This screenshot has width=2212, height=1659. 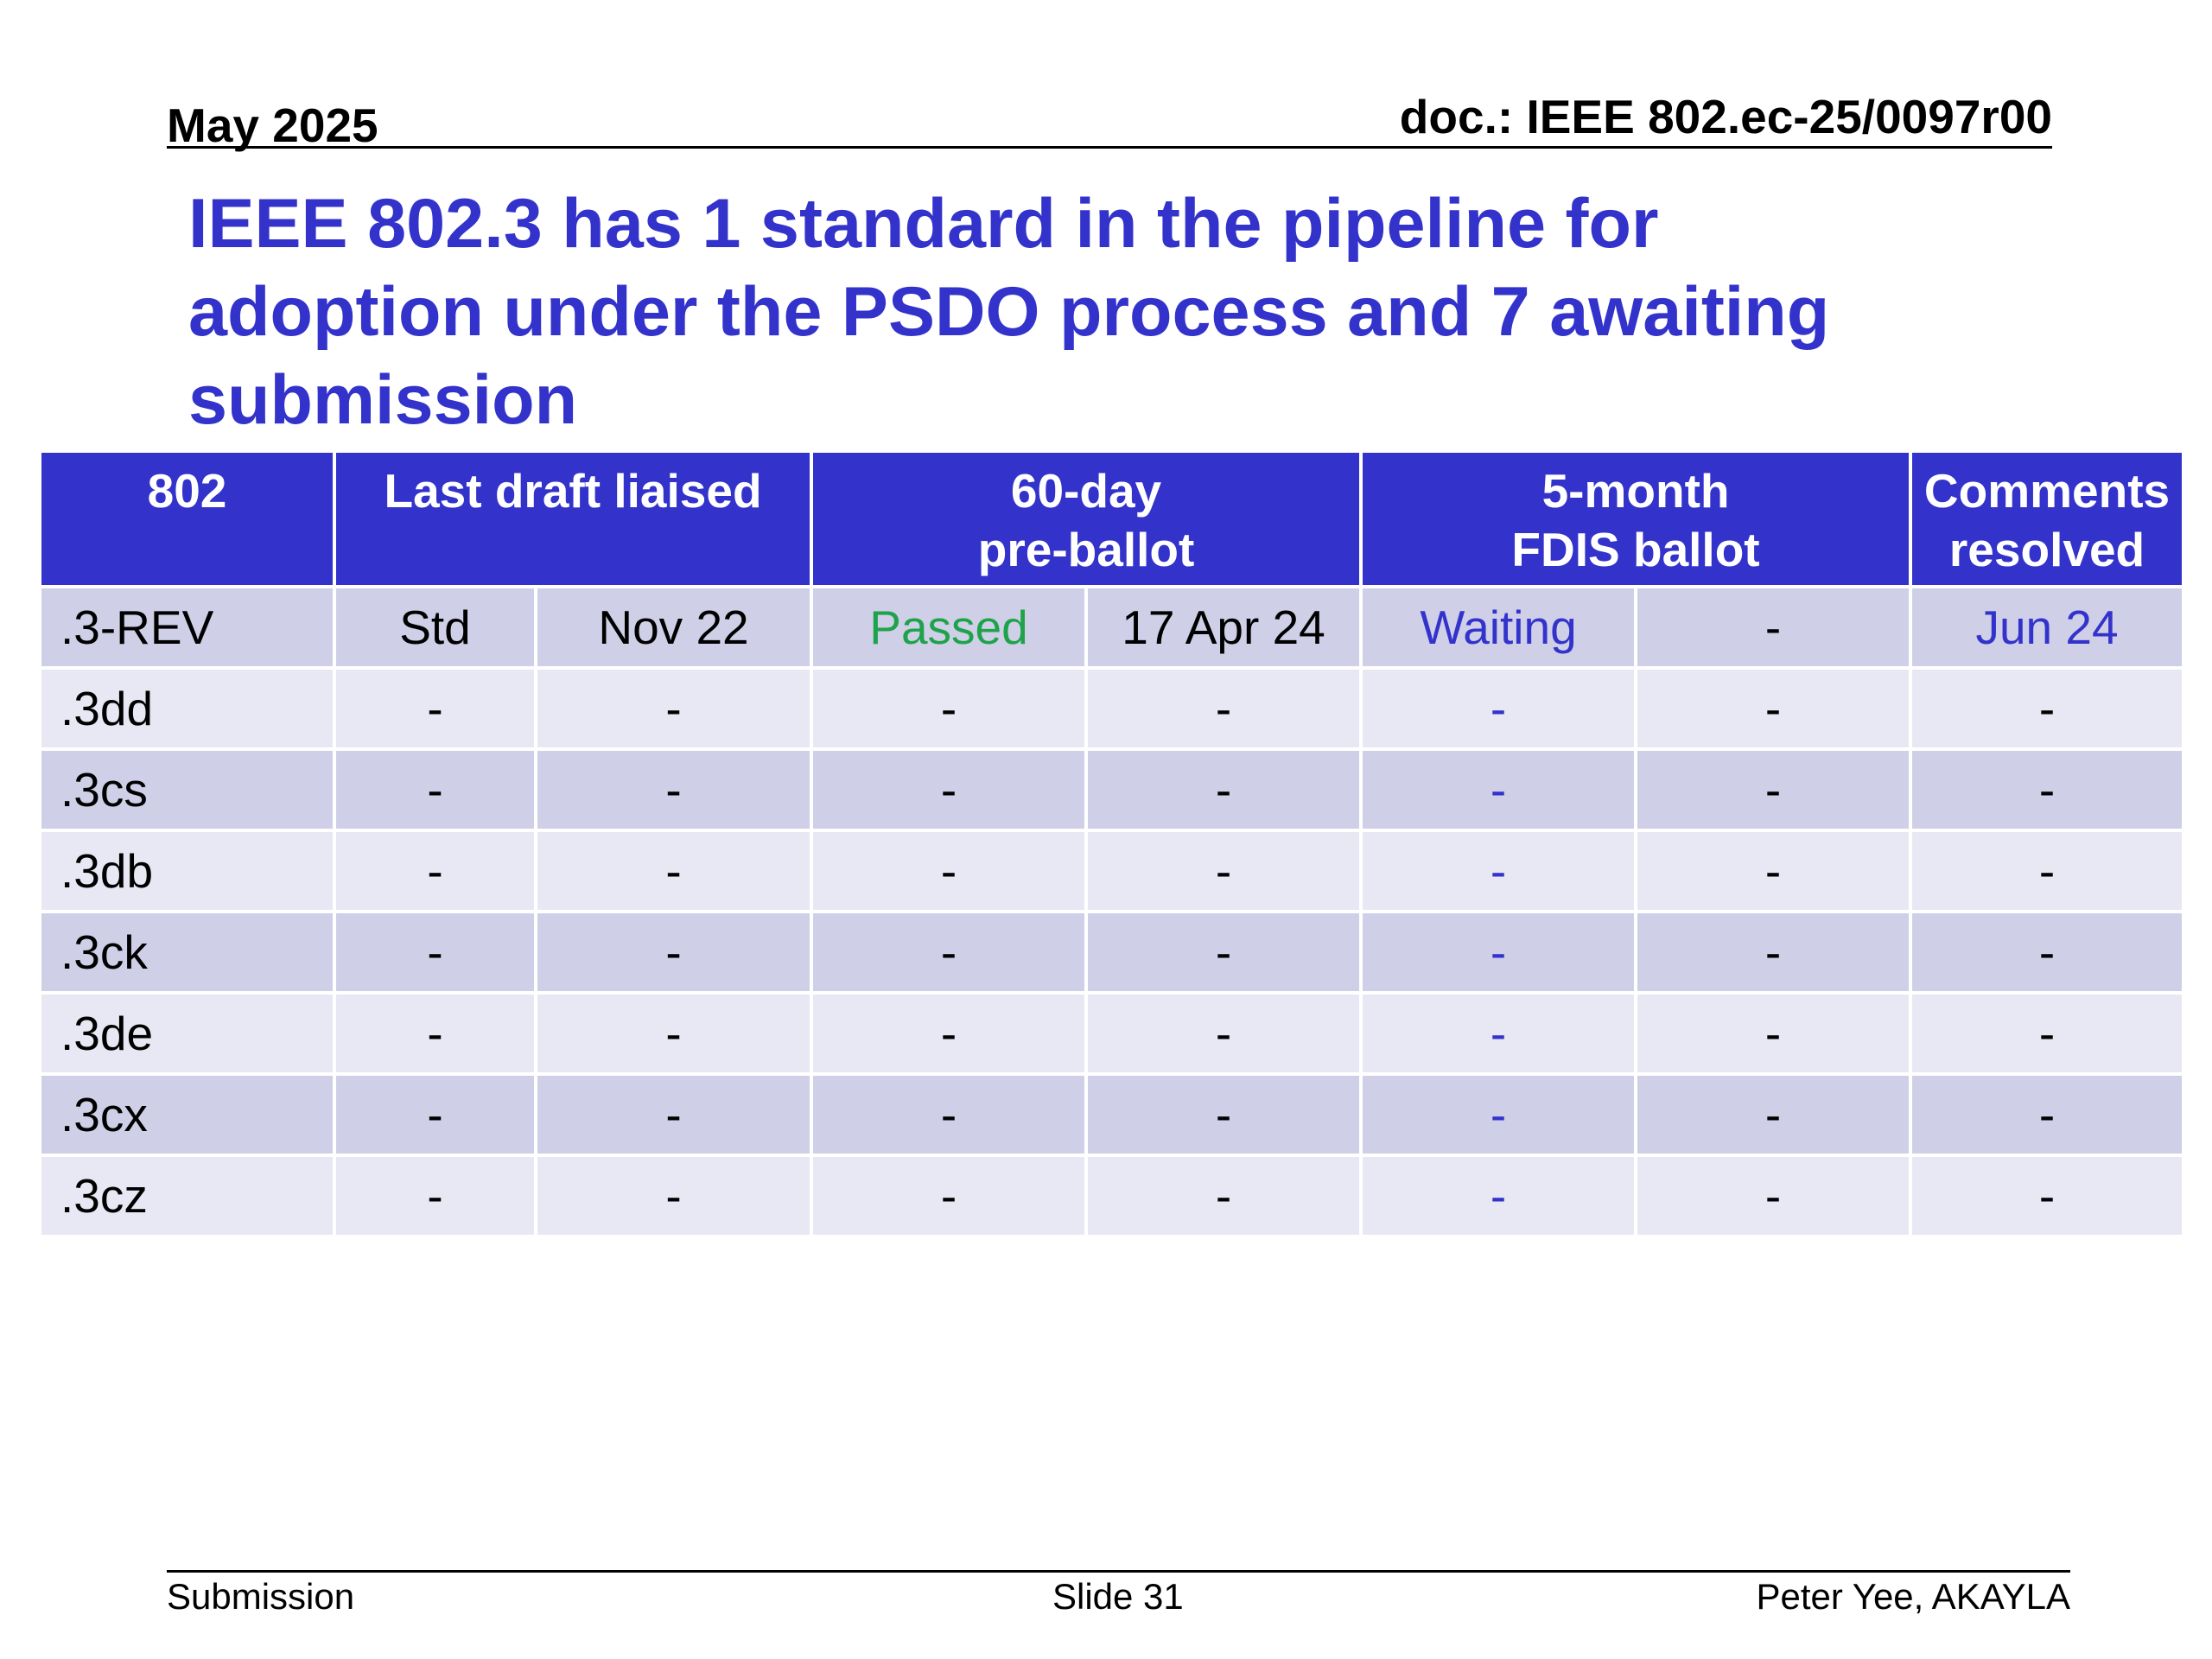 I want to click on slide-title-line-3: submission, so click(x=383, y=400).